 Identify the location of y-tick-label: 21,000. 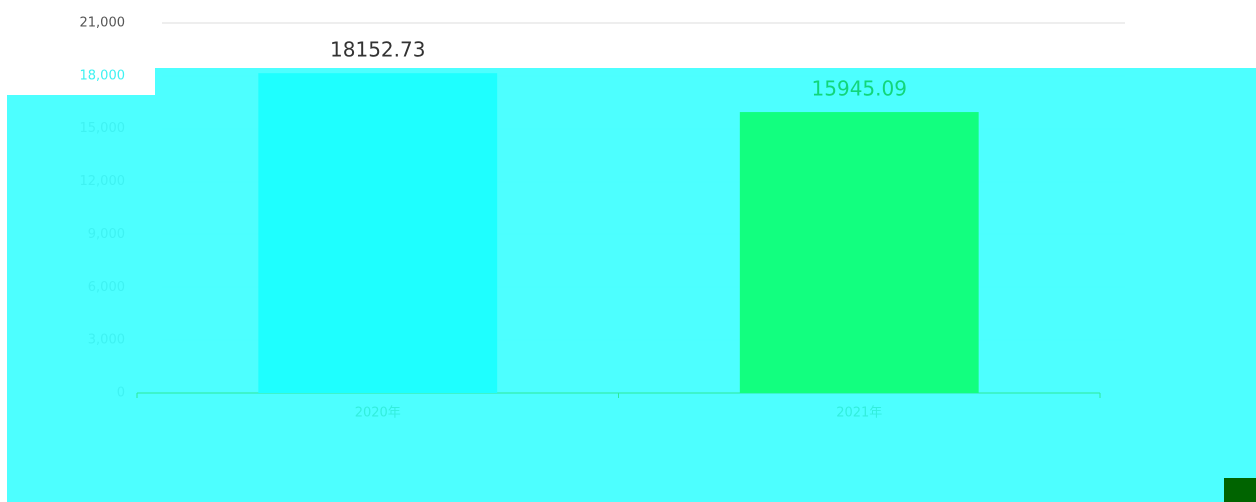
(103, 23).